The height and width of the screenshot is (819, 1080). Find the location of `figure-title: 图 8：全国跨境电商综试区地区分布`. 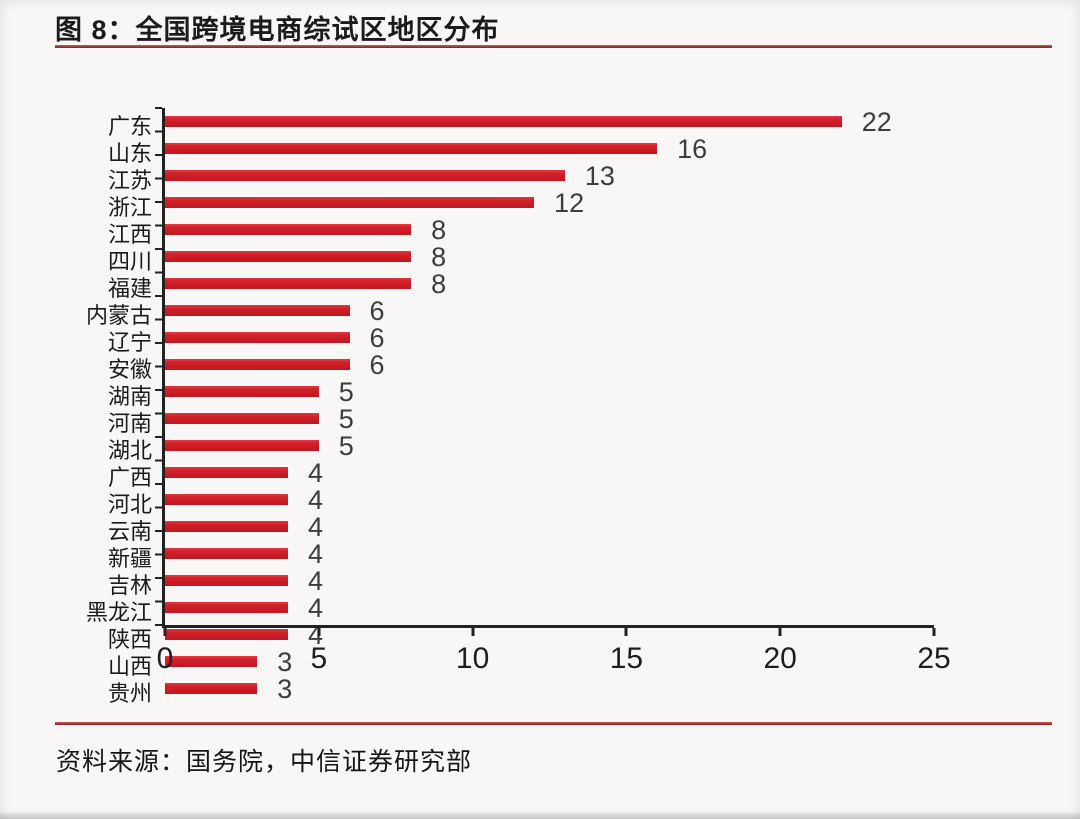

figure-title: 图 8：全国跨境电商综试区地区分布 is located at coordinates (277, 30).